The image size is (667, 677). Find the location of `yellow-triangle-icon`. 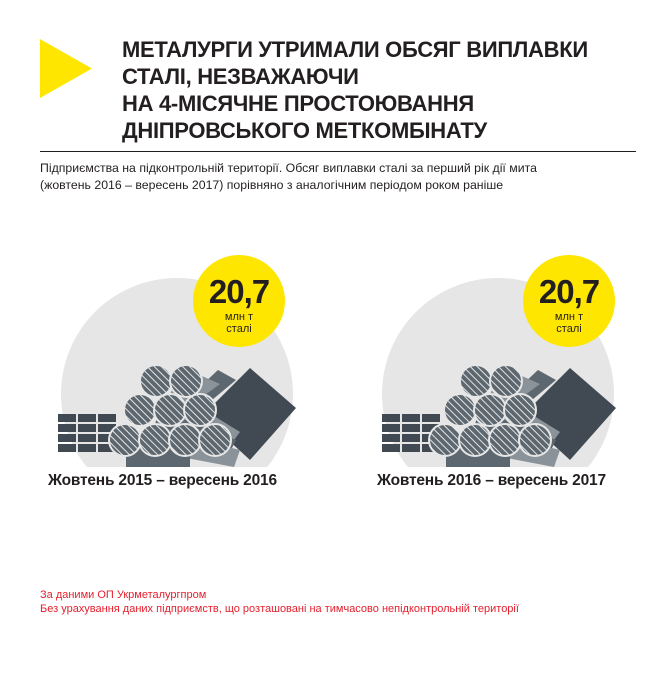

yellow-triangle-icon is located at coordinates (66, 68).